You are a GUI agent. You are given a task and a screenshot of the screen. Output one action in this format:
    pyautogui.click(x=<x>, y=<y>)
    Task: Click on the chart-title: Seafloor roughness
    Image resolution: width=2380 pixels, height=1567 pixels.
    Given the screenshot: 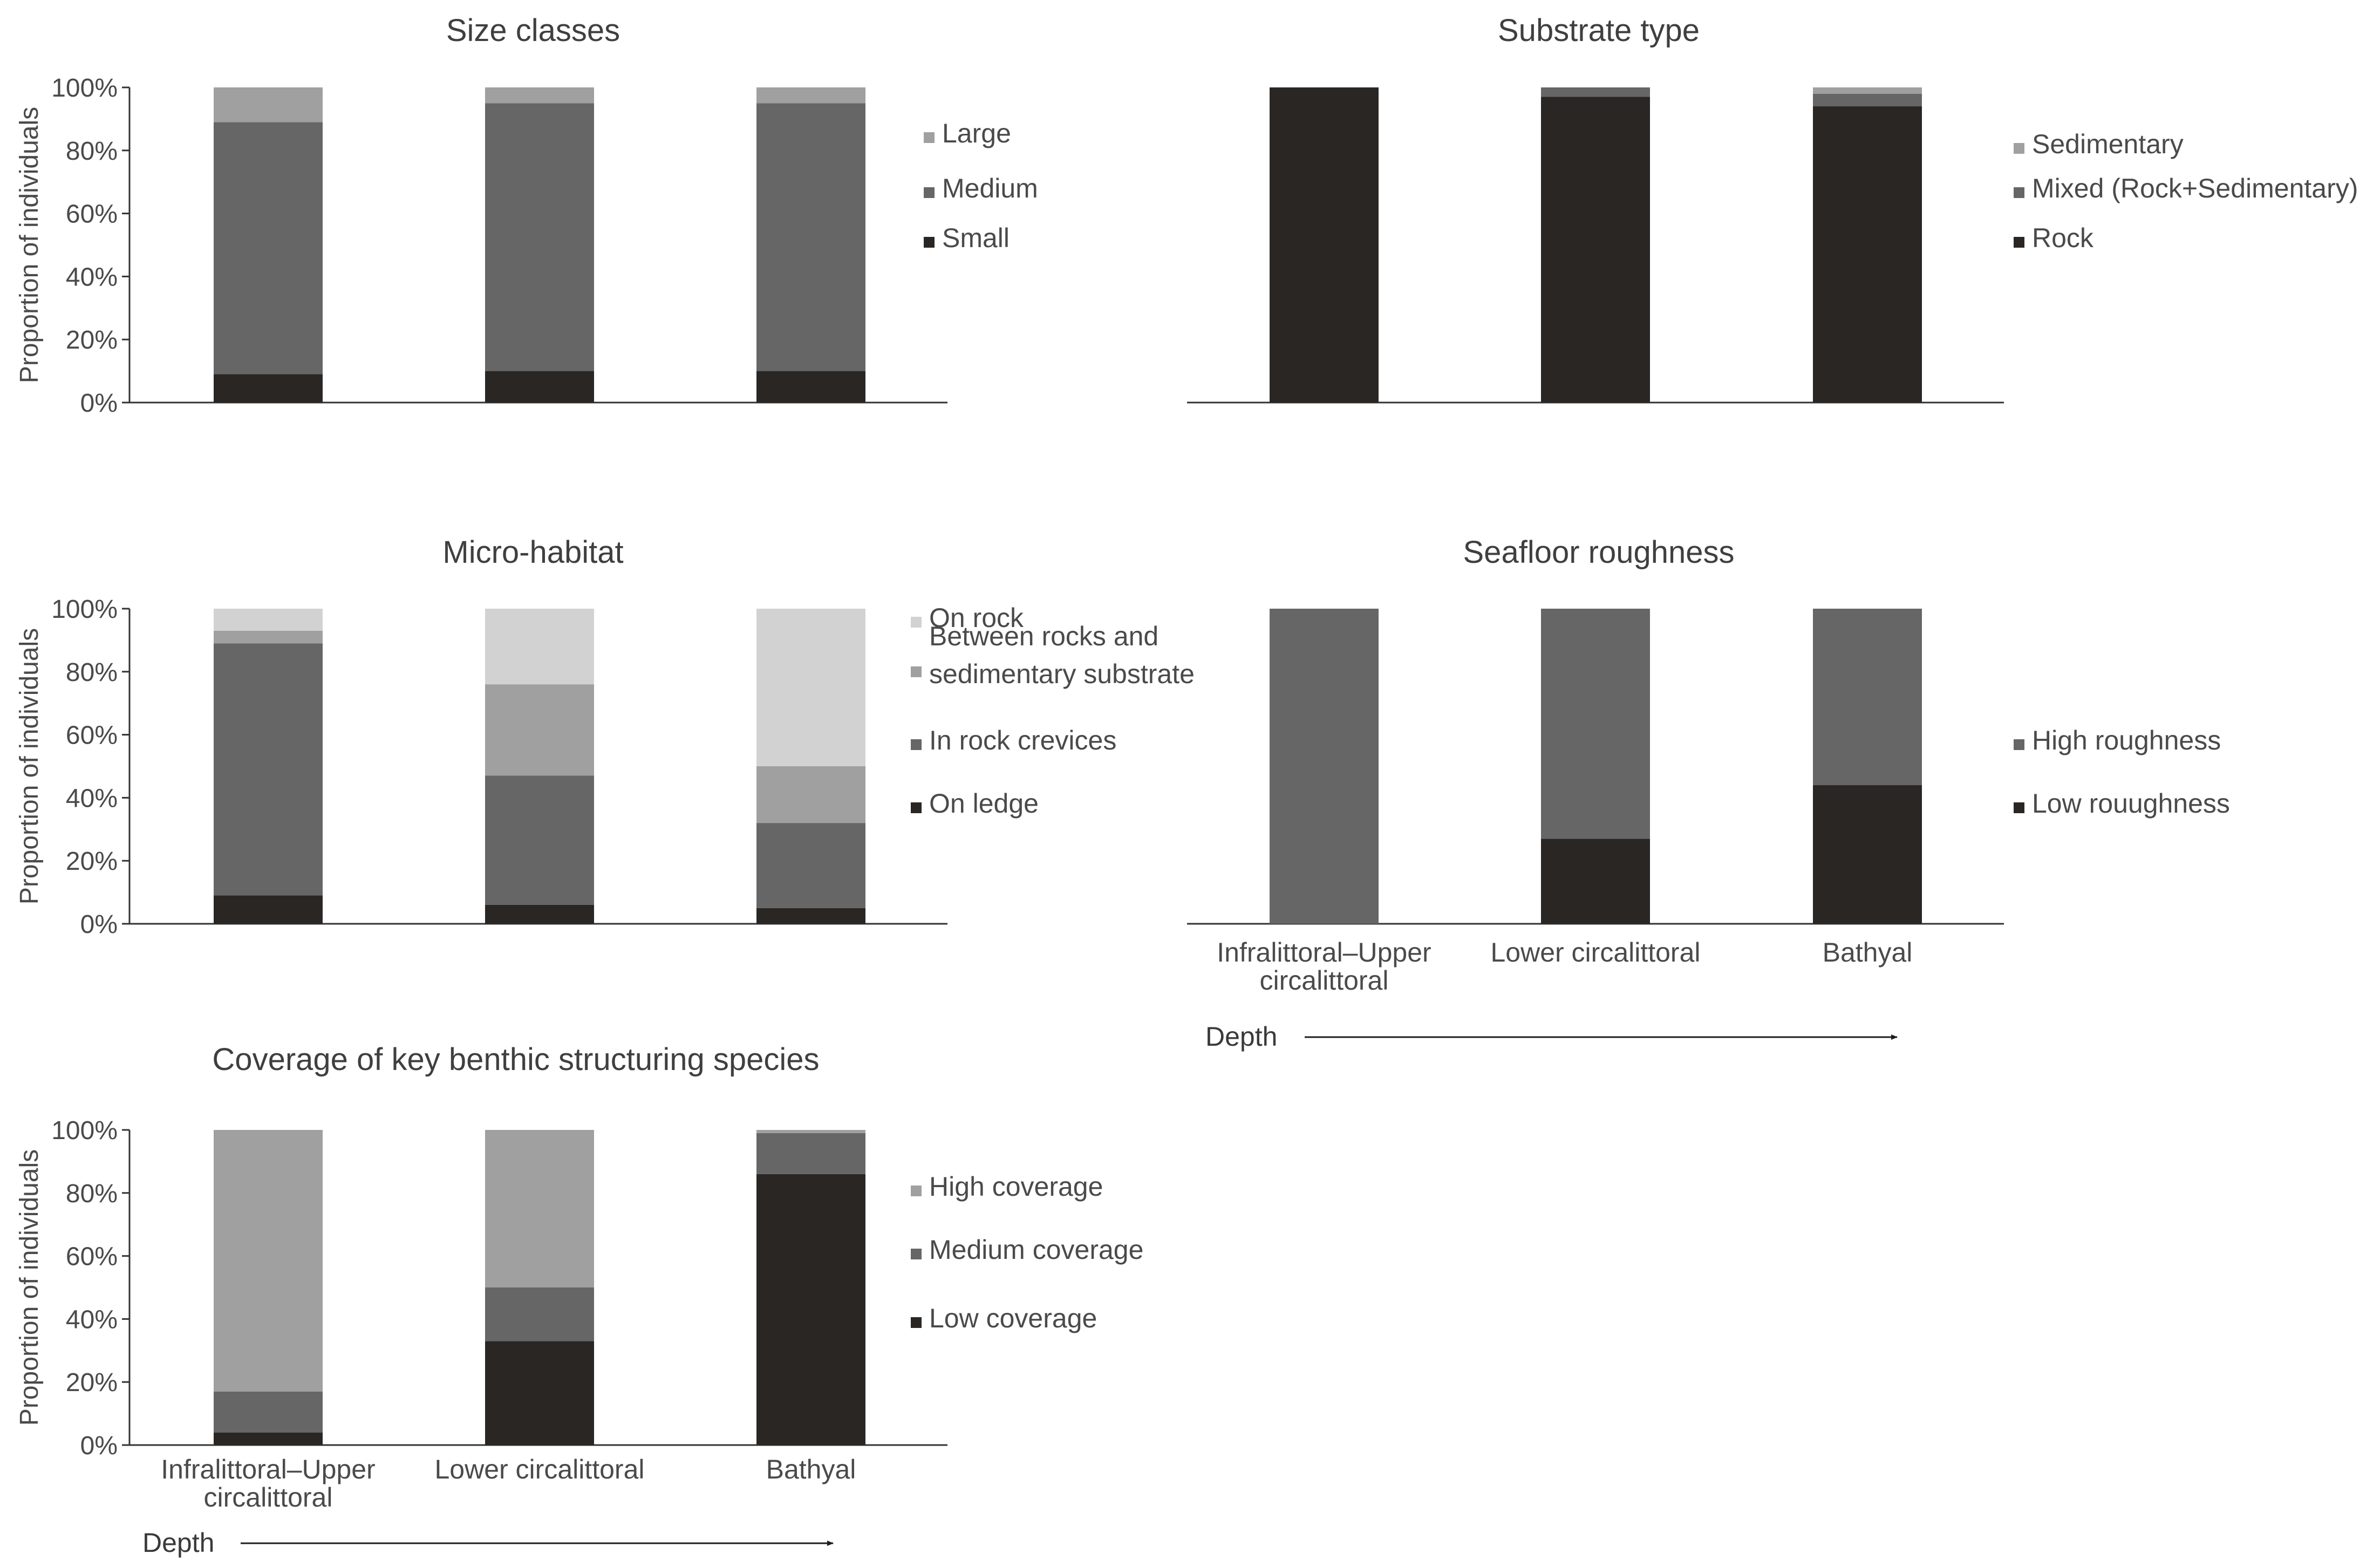 What is the action you would take?
    pyautogui.click(x=1599, y=552)
    